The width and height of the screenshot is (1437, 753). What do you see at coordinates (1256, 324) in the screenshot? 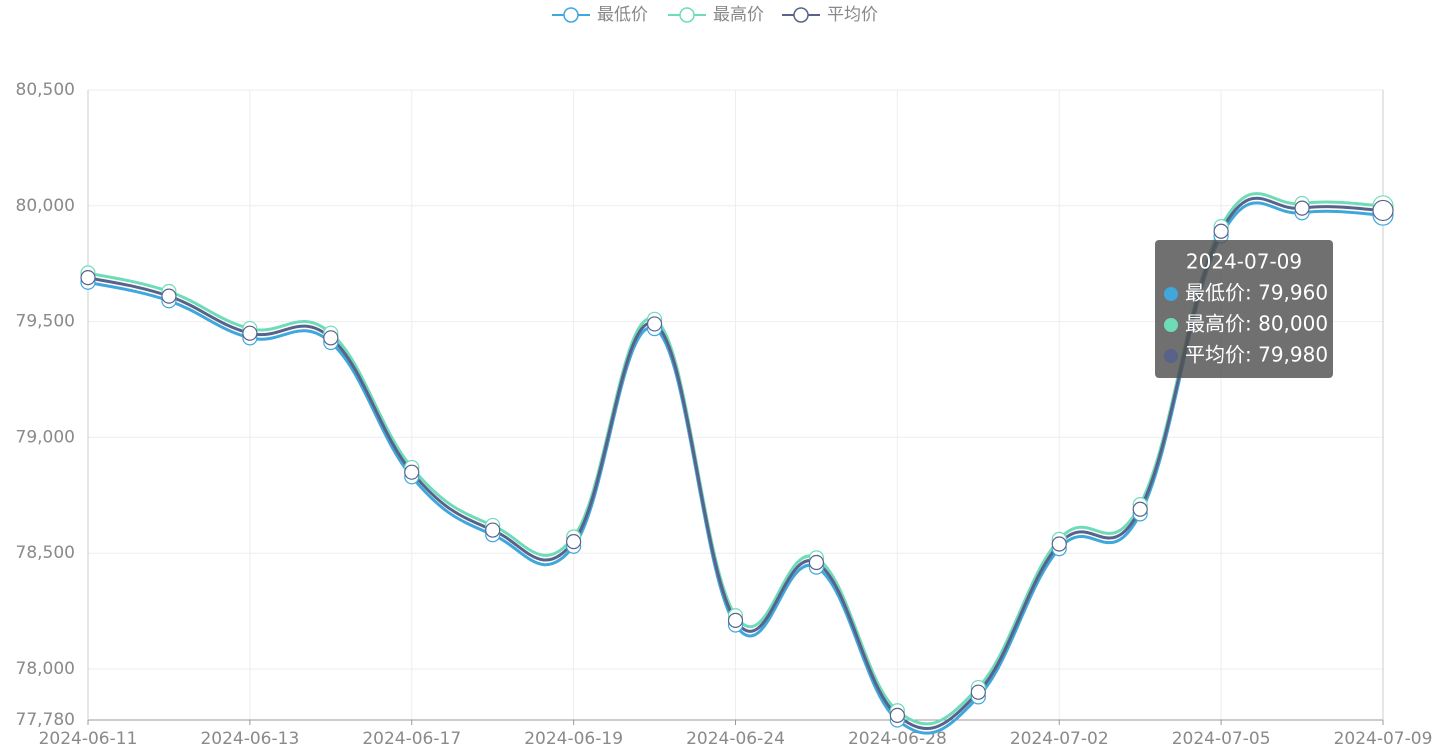
I see `tooltip-row: 最高价: 80,000` at bounding box center [1256, 324].